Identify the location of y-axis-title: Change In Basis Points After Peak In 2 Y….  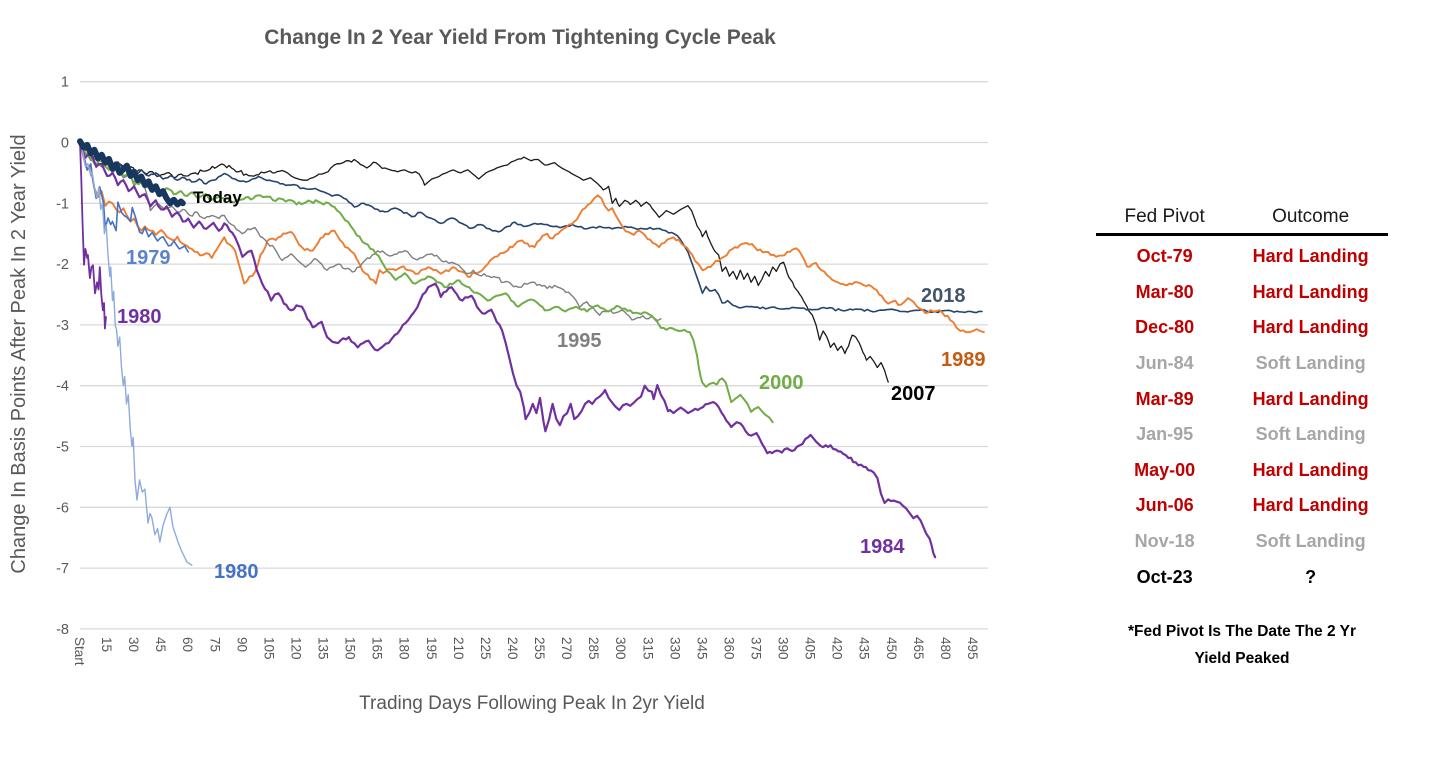
(19, 353).